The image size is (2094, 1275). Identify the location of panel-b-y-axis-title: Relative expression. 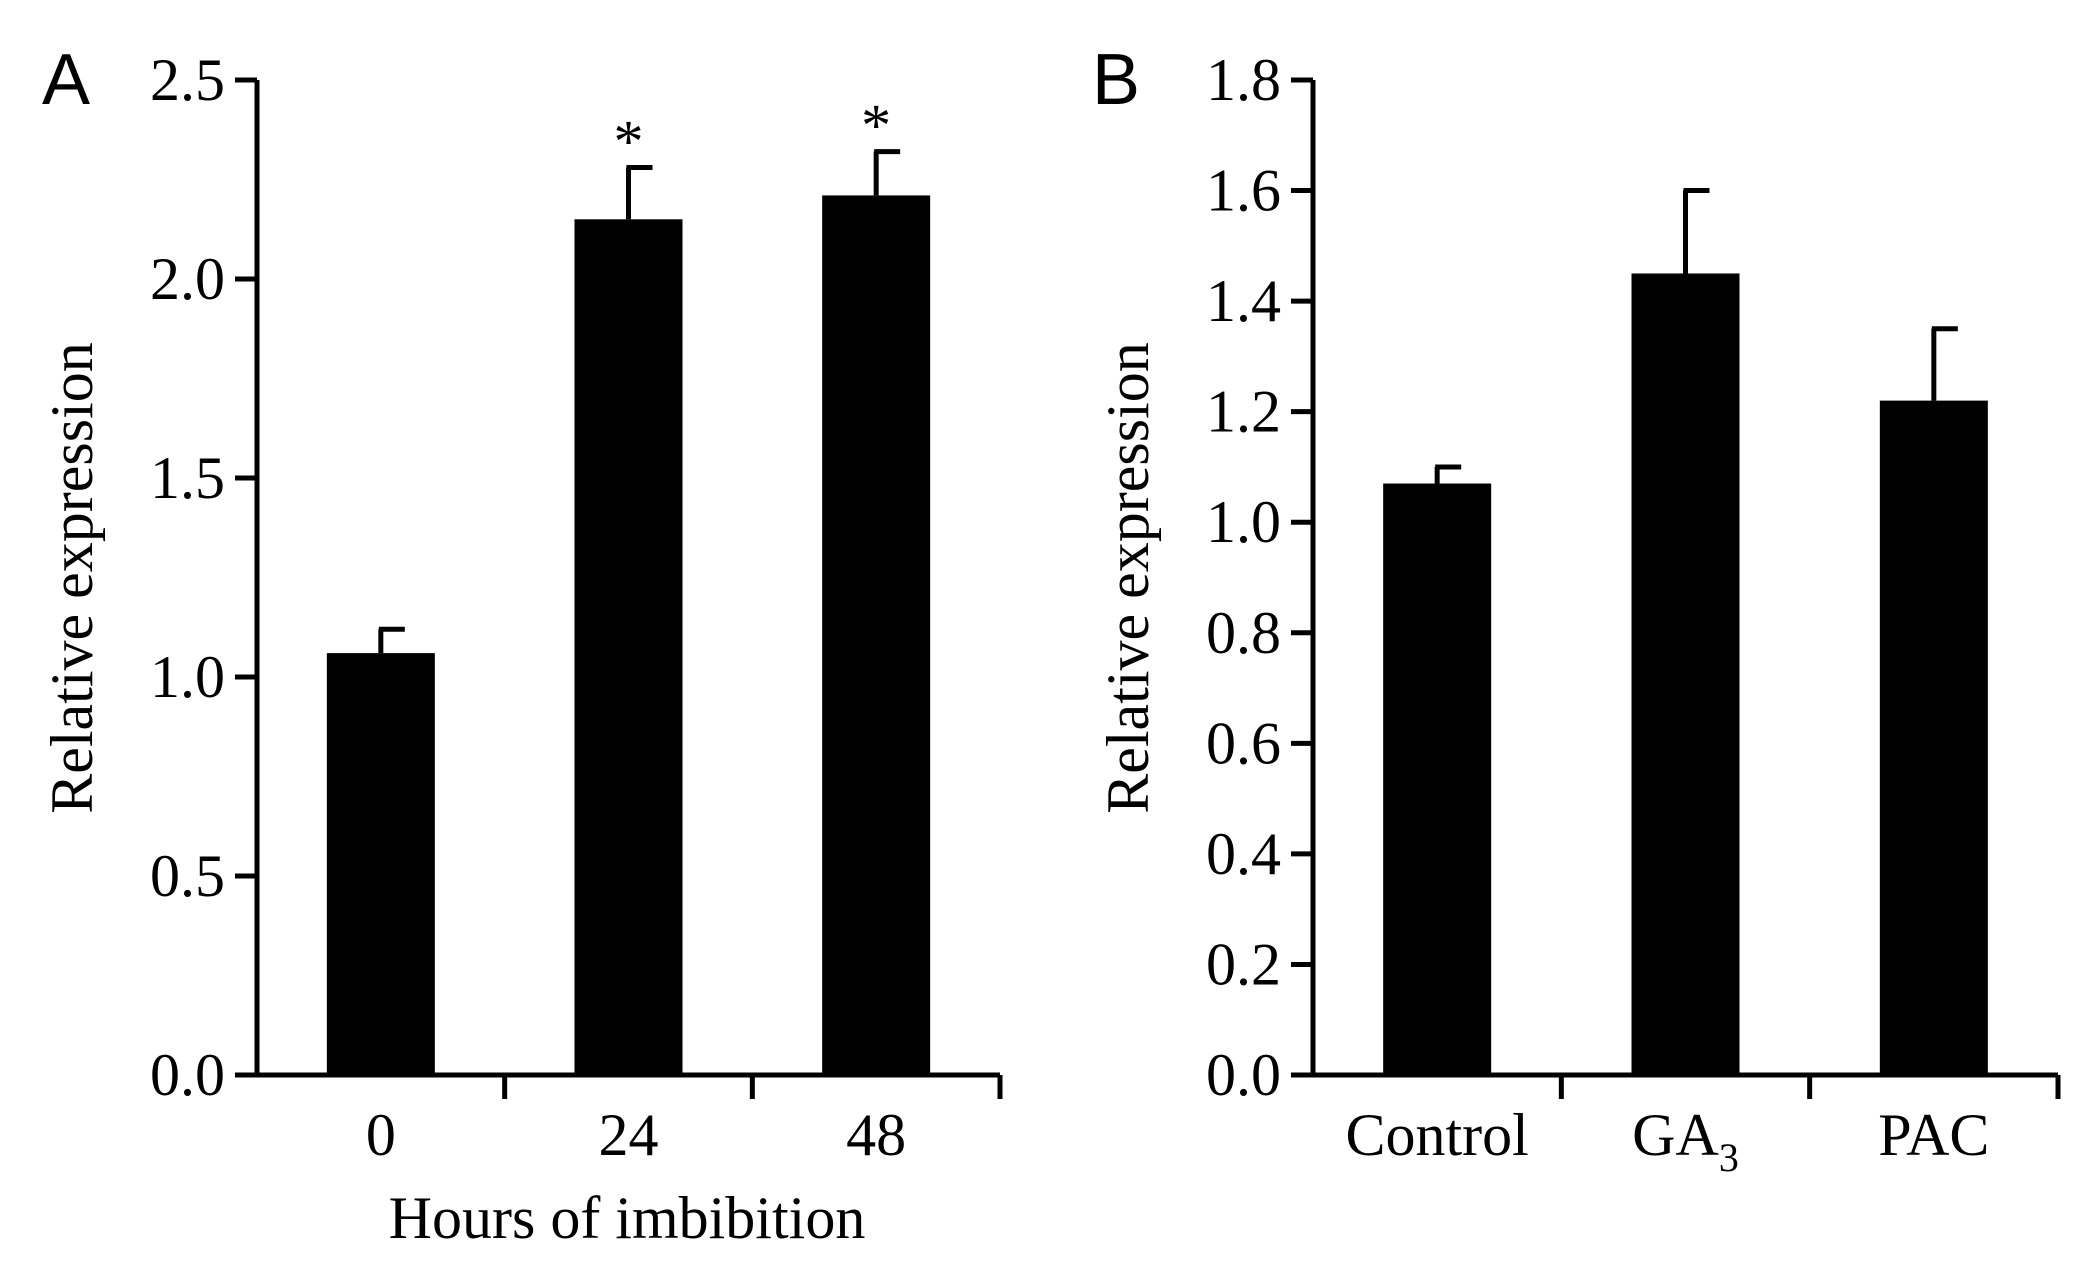
(1128, 578).